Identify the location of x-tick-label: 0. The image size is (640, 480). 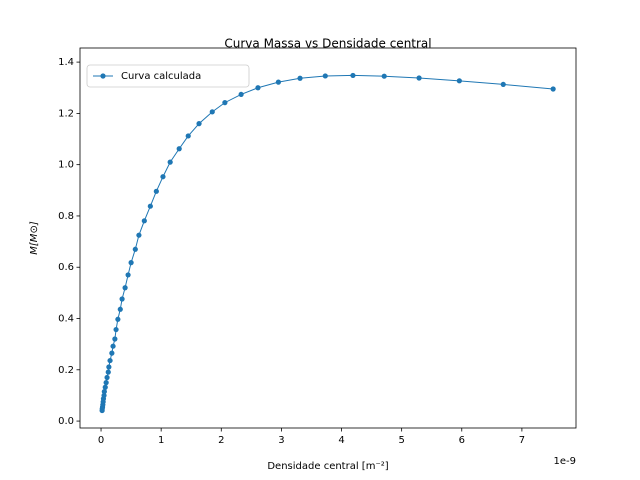
(101, 440).